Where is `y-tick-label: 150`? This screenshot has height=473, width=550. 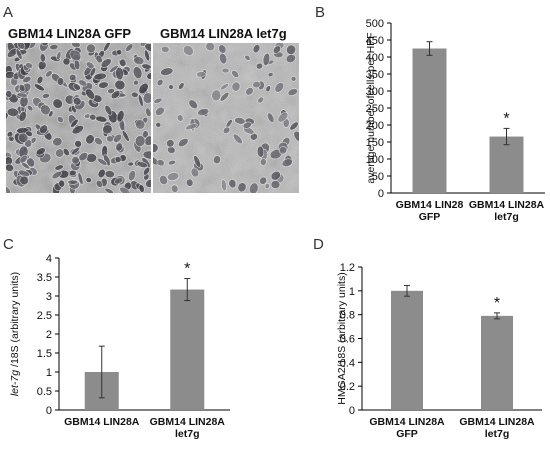 y-tick-label: 150 is located at coordinates (375, 143).